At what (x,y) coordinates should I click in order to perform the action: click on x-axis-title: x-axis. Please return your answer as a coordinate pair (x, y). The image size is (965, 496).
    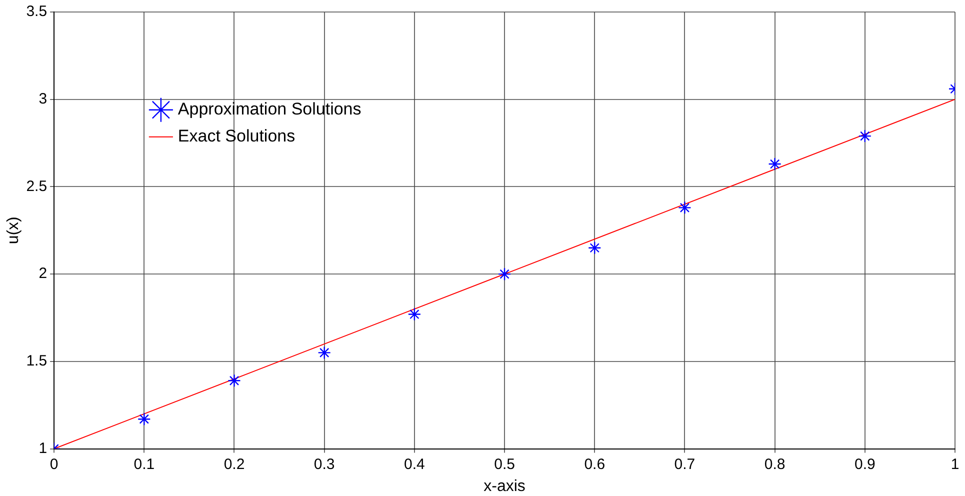
    Looking at the image, I should click on (505, 486).